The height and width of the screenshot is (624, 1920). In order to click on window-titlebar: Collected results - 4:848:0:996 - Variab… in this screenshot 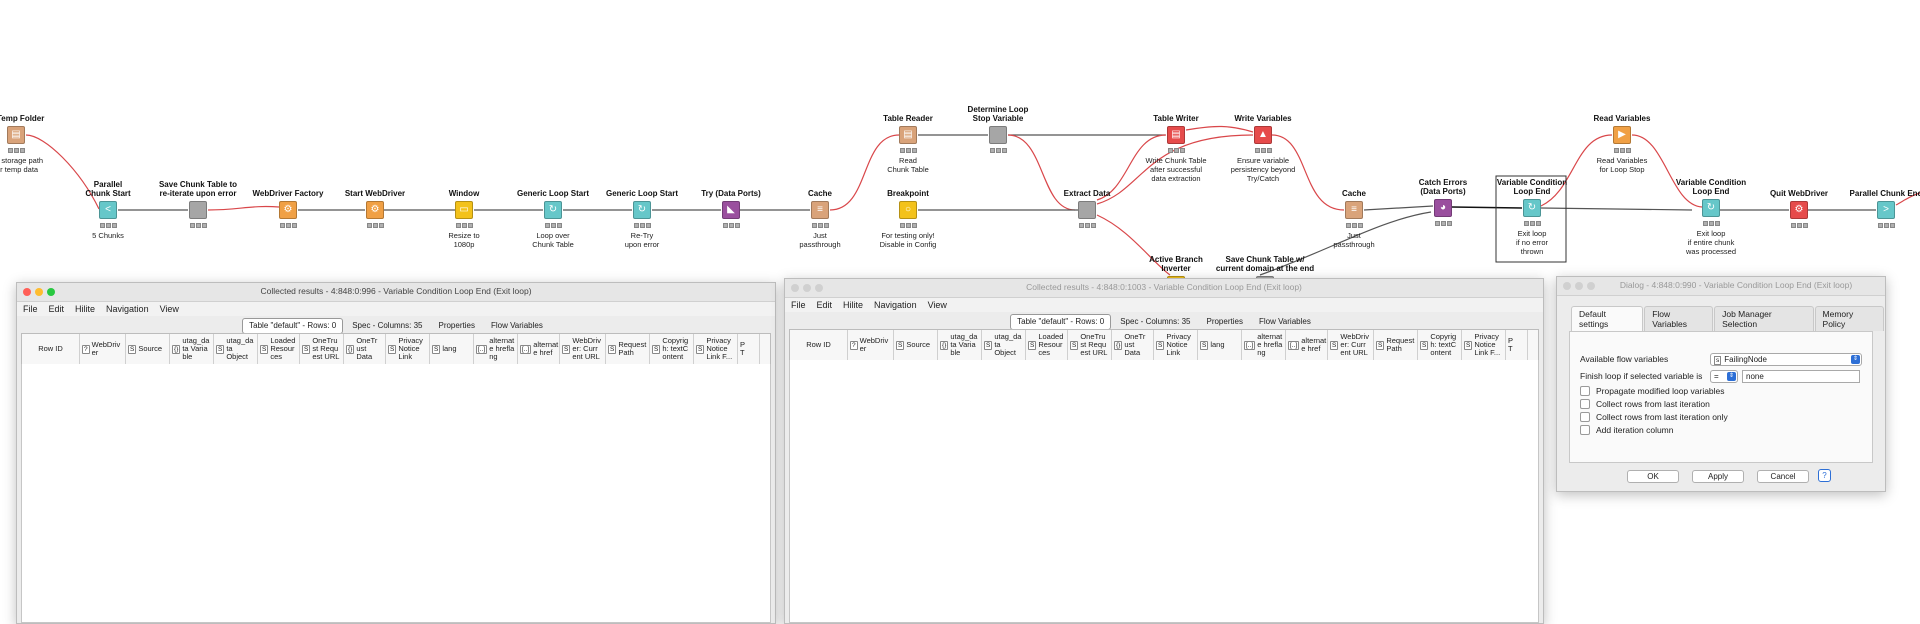, I will do `click(396, 292)`.